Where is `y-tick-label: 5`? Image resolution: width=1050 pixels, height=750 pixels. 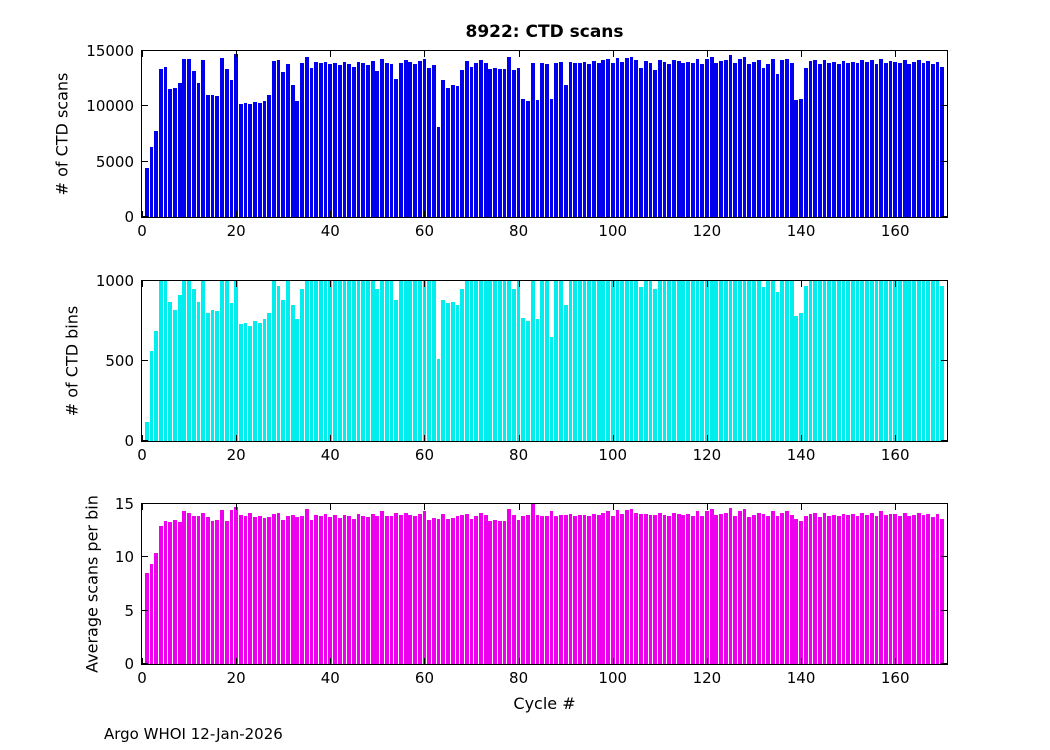
y-tick-label: 5 is located at coordinates (129, 610).